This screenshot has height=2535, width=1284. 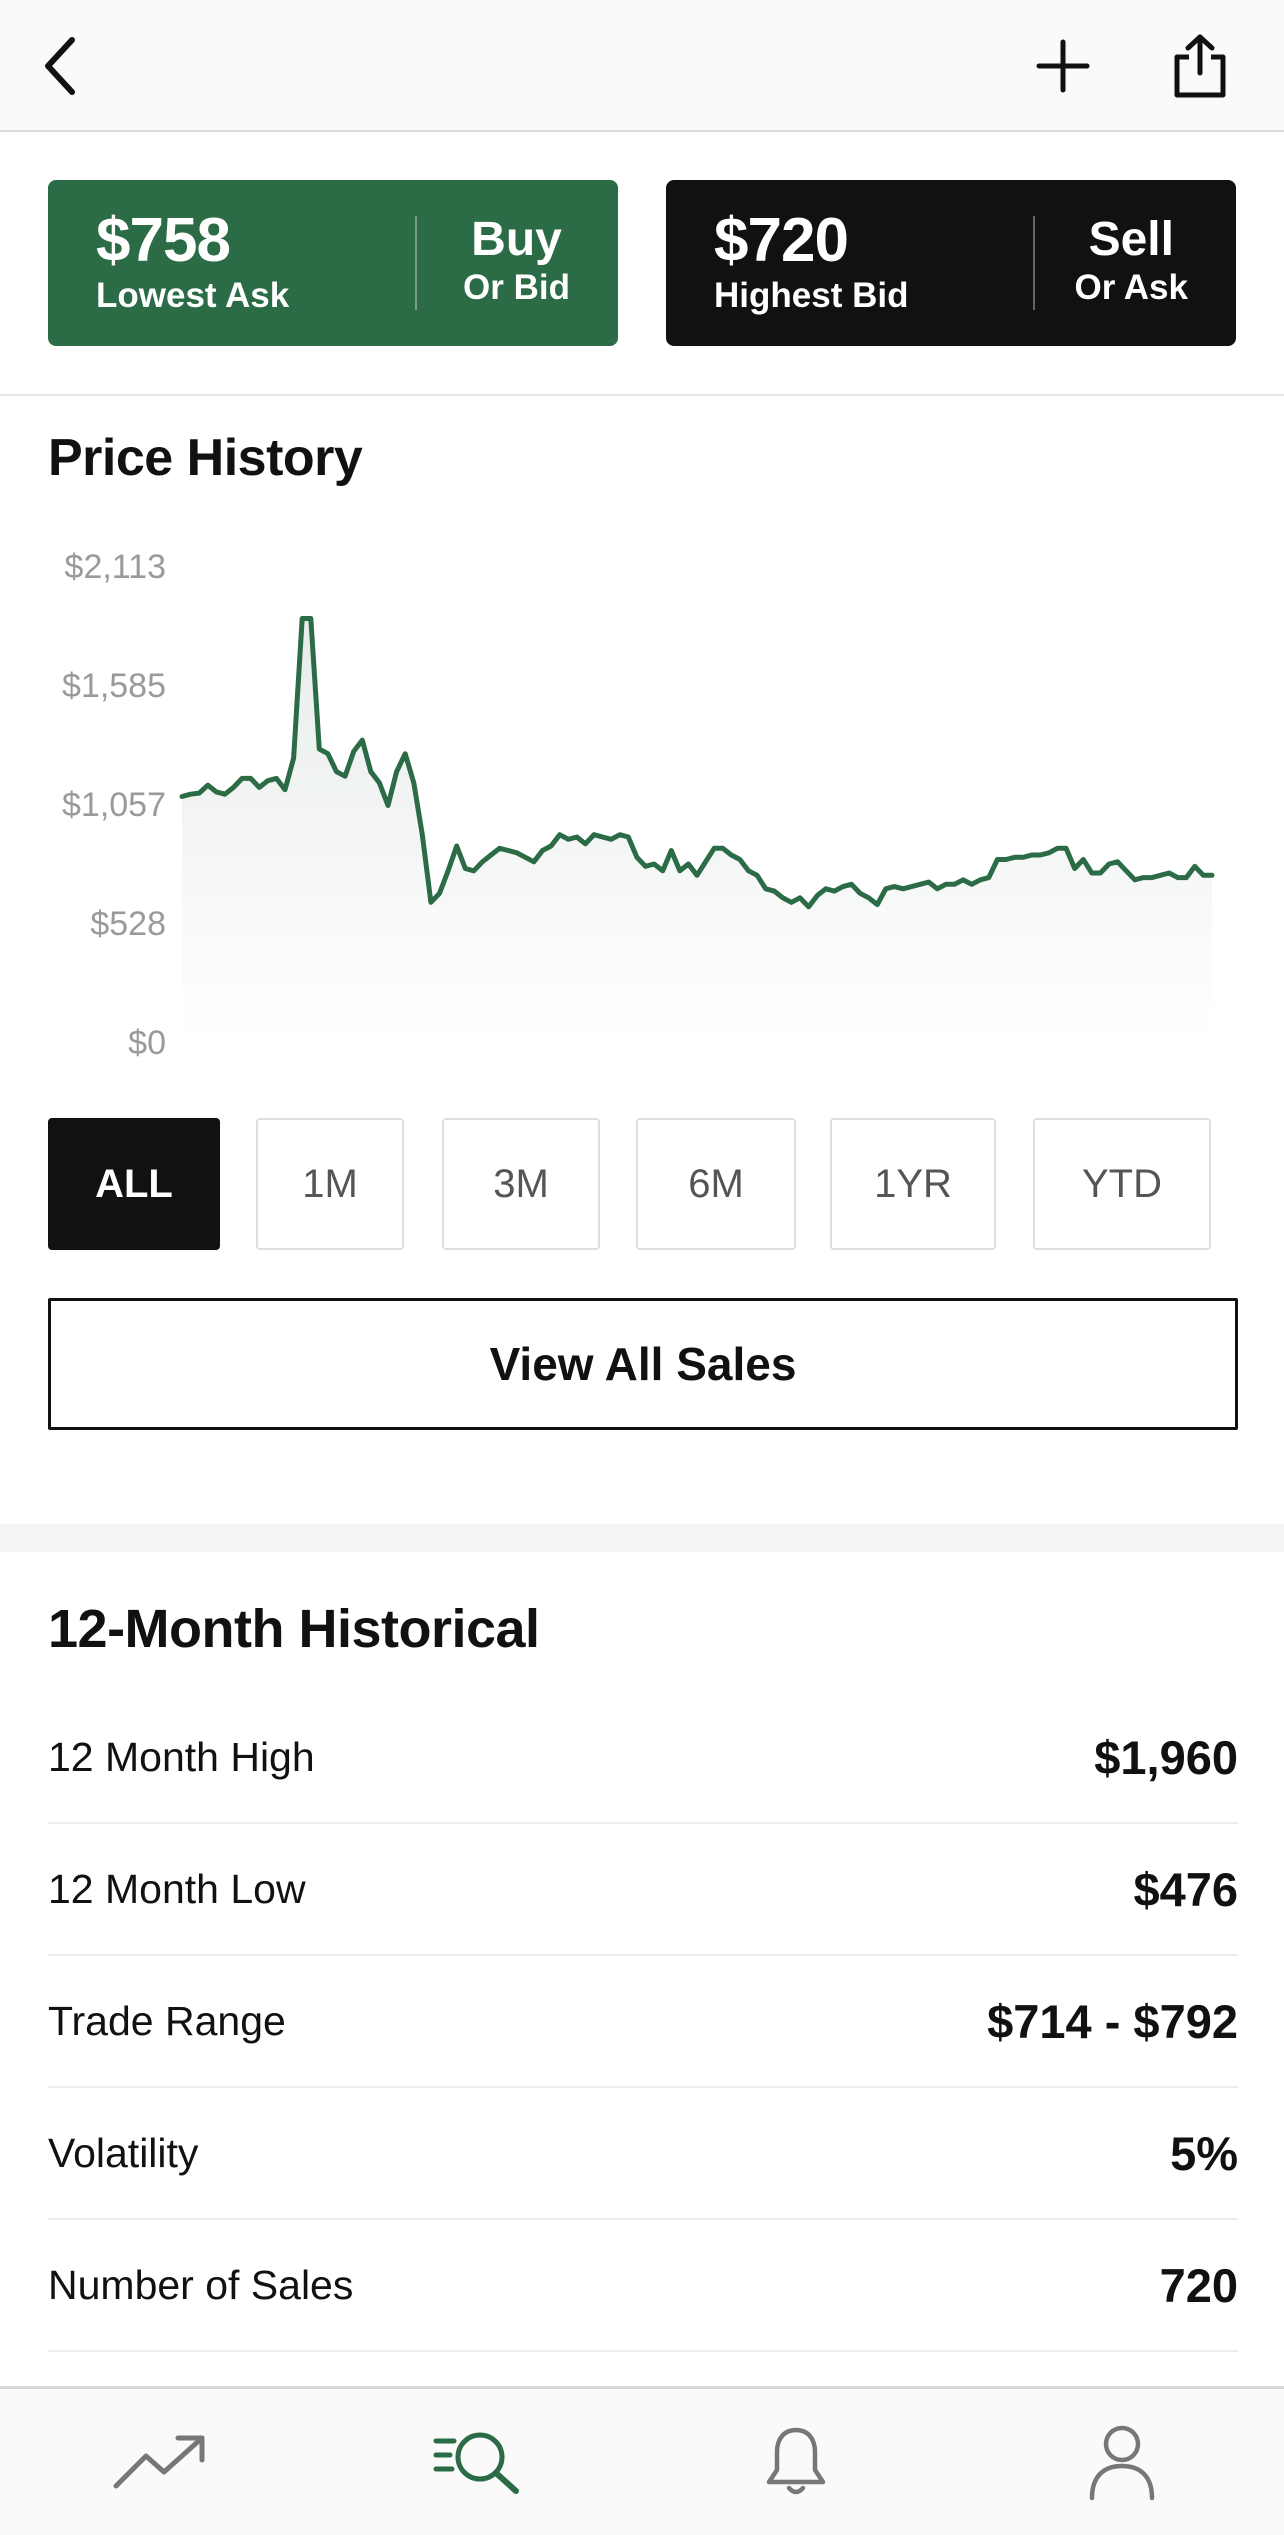 I want to click on sell-action-block: Sell Or Ask, so click(x=1131, y=260).